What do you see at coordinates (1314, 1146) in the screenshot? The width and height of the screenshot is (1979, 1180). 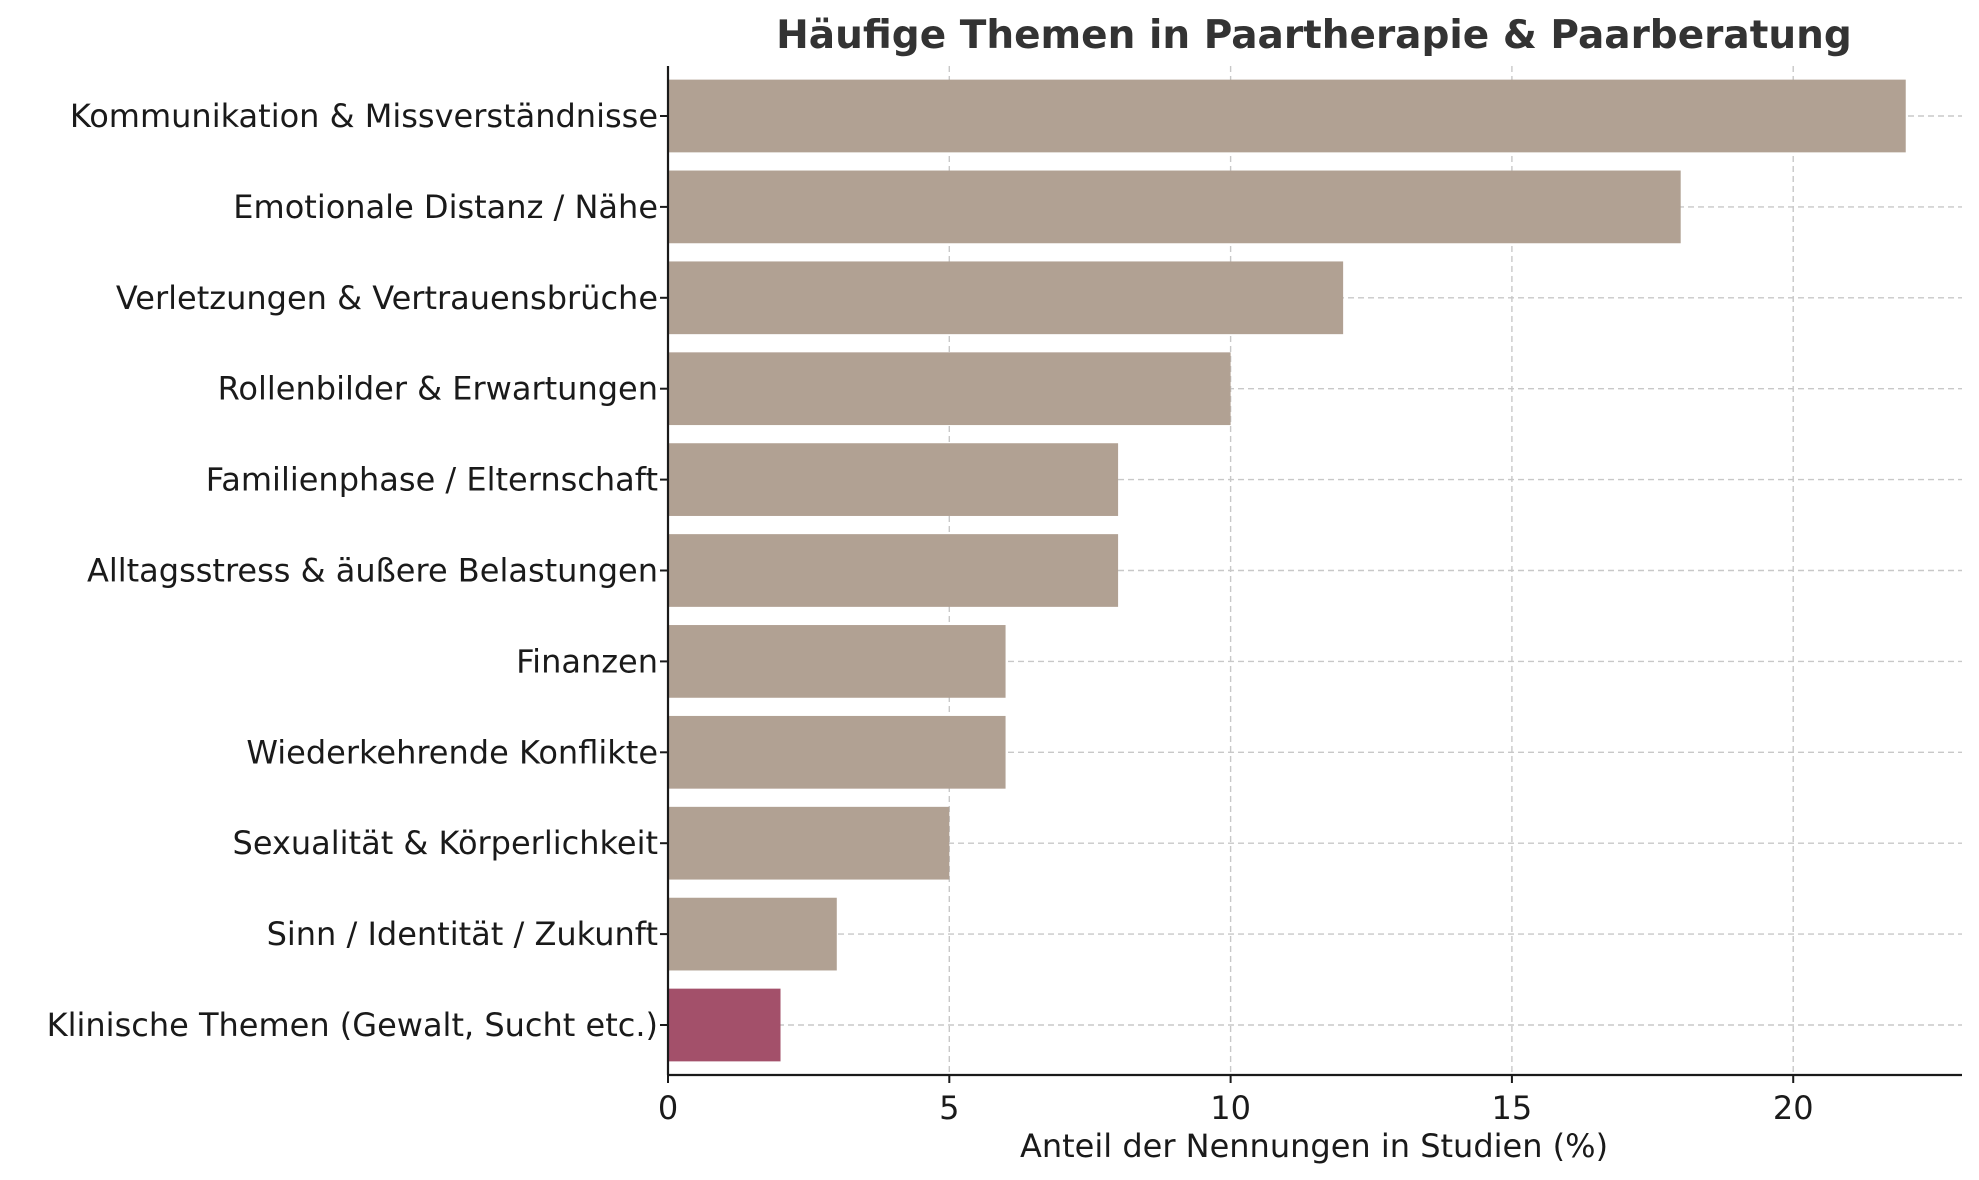 I see `x-axis-label: Anteil der Nennungen in Studien (%)` at bounding box center [1314, 1146].